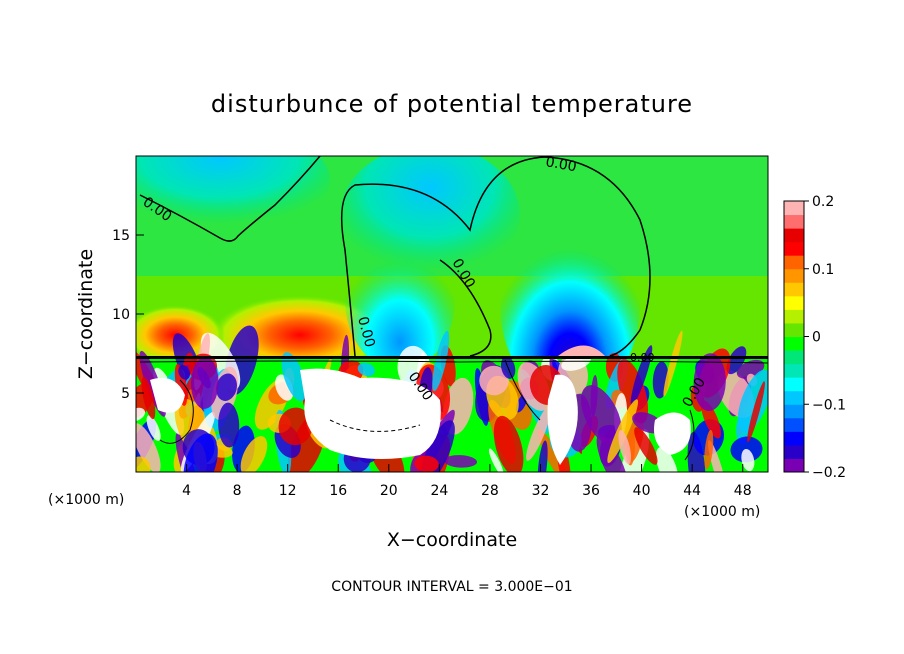  What do you see at coordinates (452, 104) in the screenshot?
I see `chart-title: disturbunce of potential temperature` at bounding box center [452, 104].